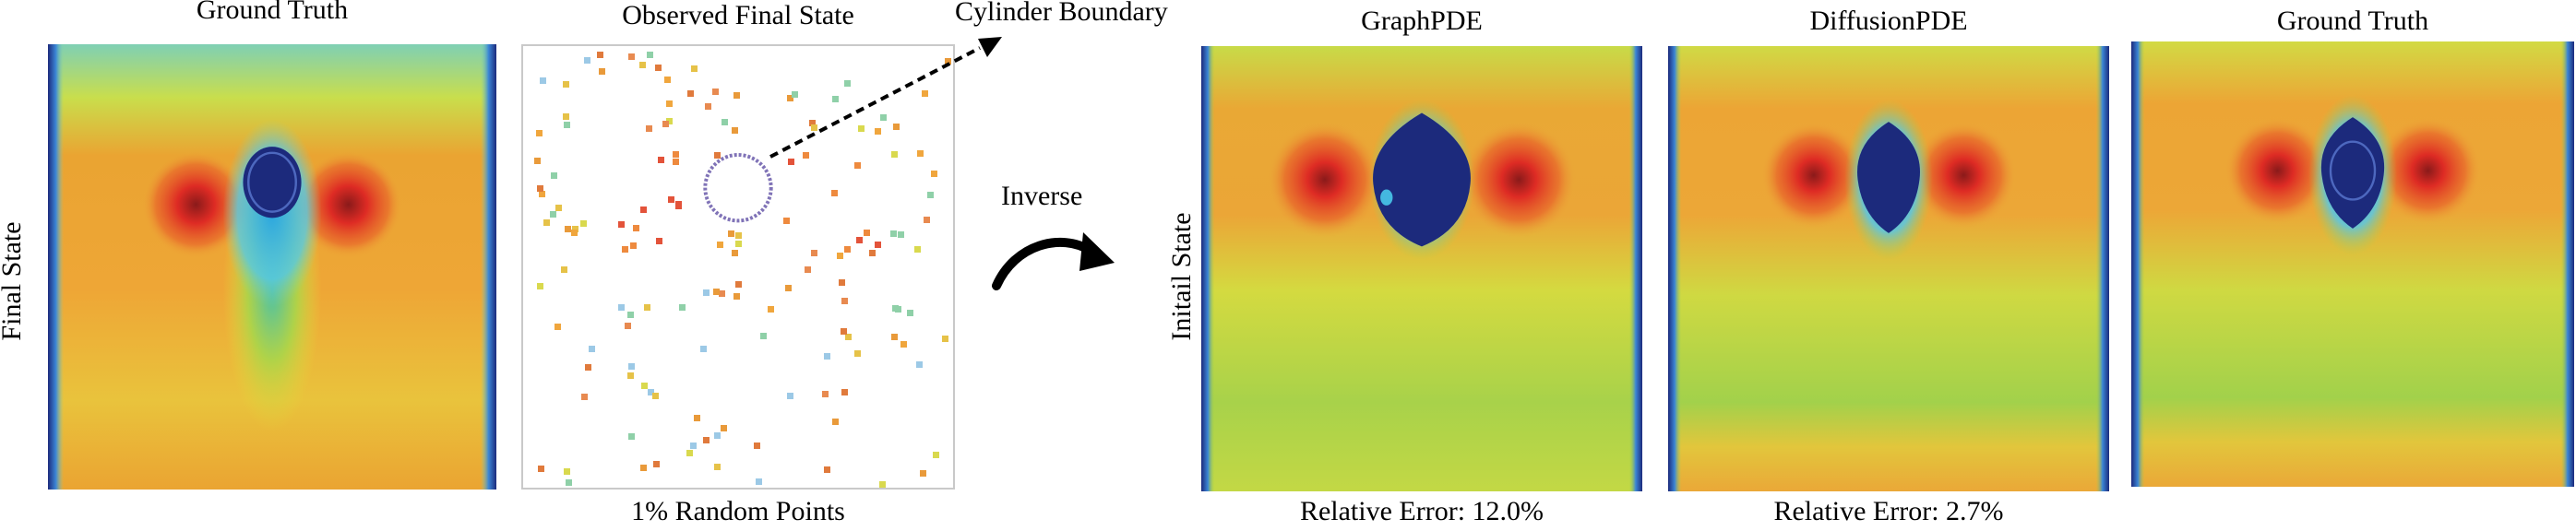 The height and width of the screenshot is (531, 2576). What do you see at coordinates (738, 511) in the screenshot?
I see `random-points-caption: 1% Random Points` at bounding box center [738, 511].